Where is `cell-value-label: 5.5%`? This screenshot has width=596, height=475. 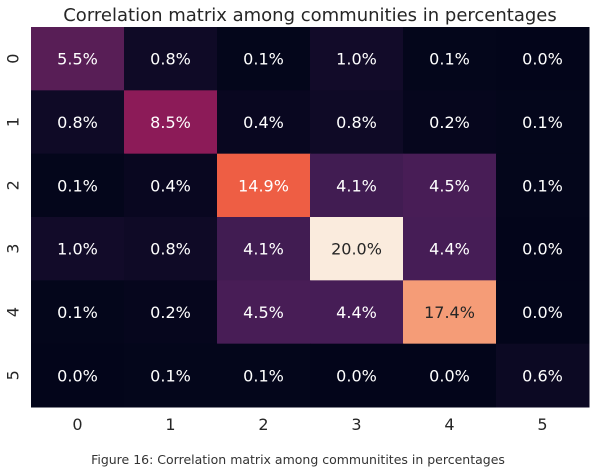
cell-value-label: 5.5% is located at coordinates (77, 59).